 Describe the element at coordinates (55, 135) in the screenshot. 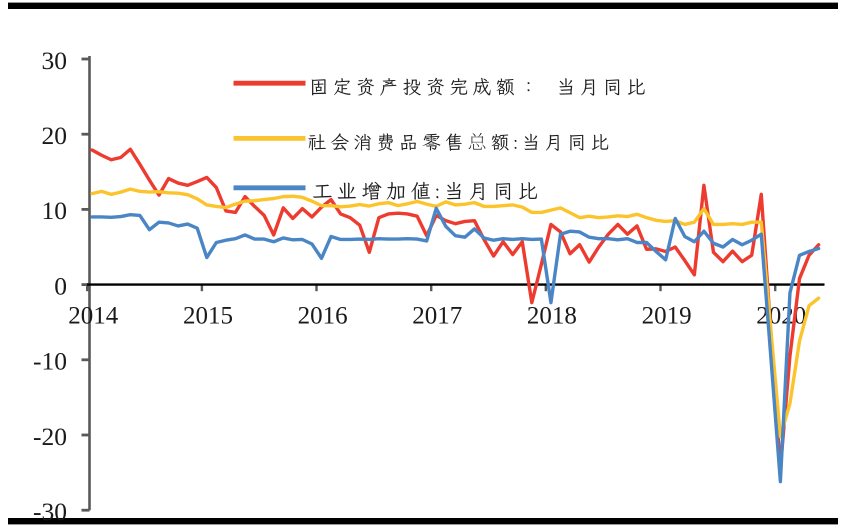

I see `svg-text: 20` at that location.